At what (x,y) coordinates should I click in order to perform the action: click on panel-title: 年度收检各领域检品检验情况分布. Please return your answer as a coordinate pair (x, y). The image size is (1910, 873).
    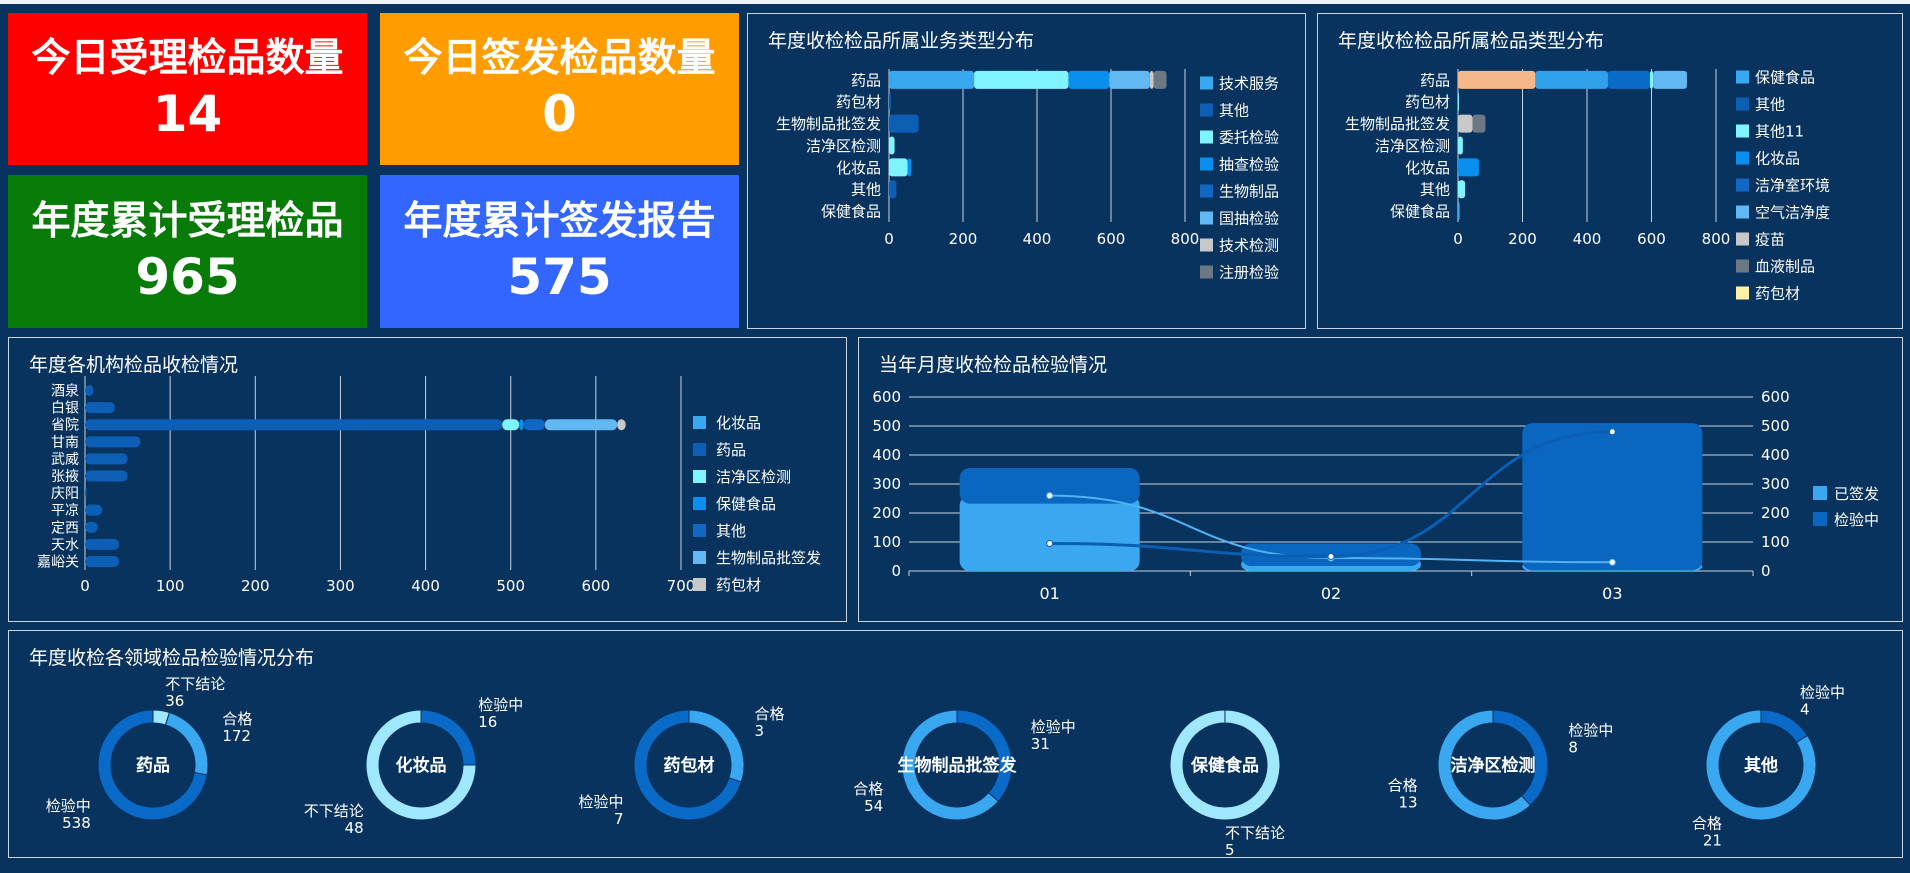
    Looking at the image, I should click on (172, 658).